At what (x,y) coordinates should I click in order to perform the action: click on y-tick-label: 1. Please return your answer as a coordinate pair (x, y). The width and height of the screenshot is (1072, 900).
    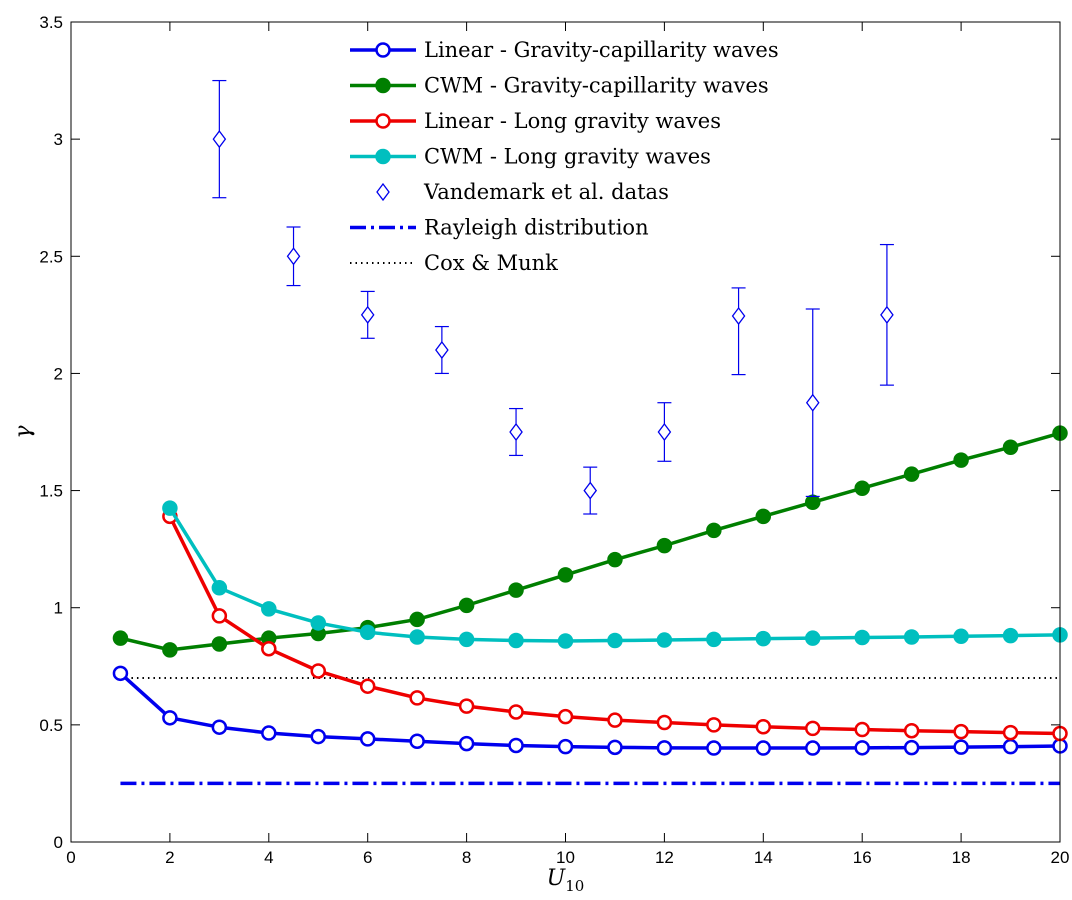
    Looking at the image, I should click on (58, 608).